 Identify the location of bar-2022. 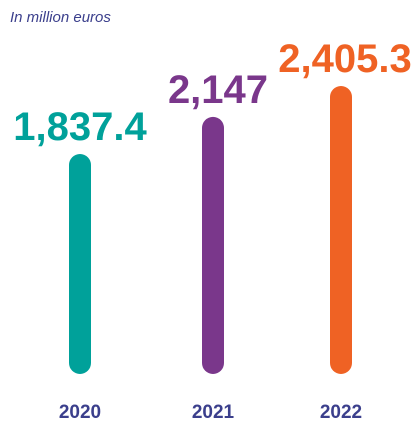
(341, 230).